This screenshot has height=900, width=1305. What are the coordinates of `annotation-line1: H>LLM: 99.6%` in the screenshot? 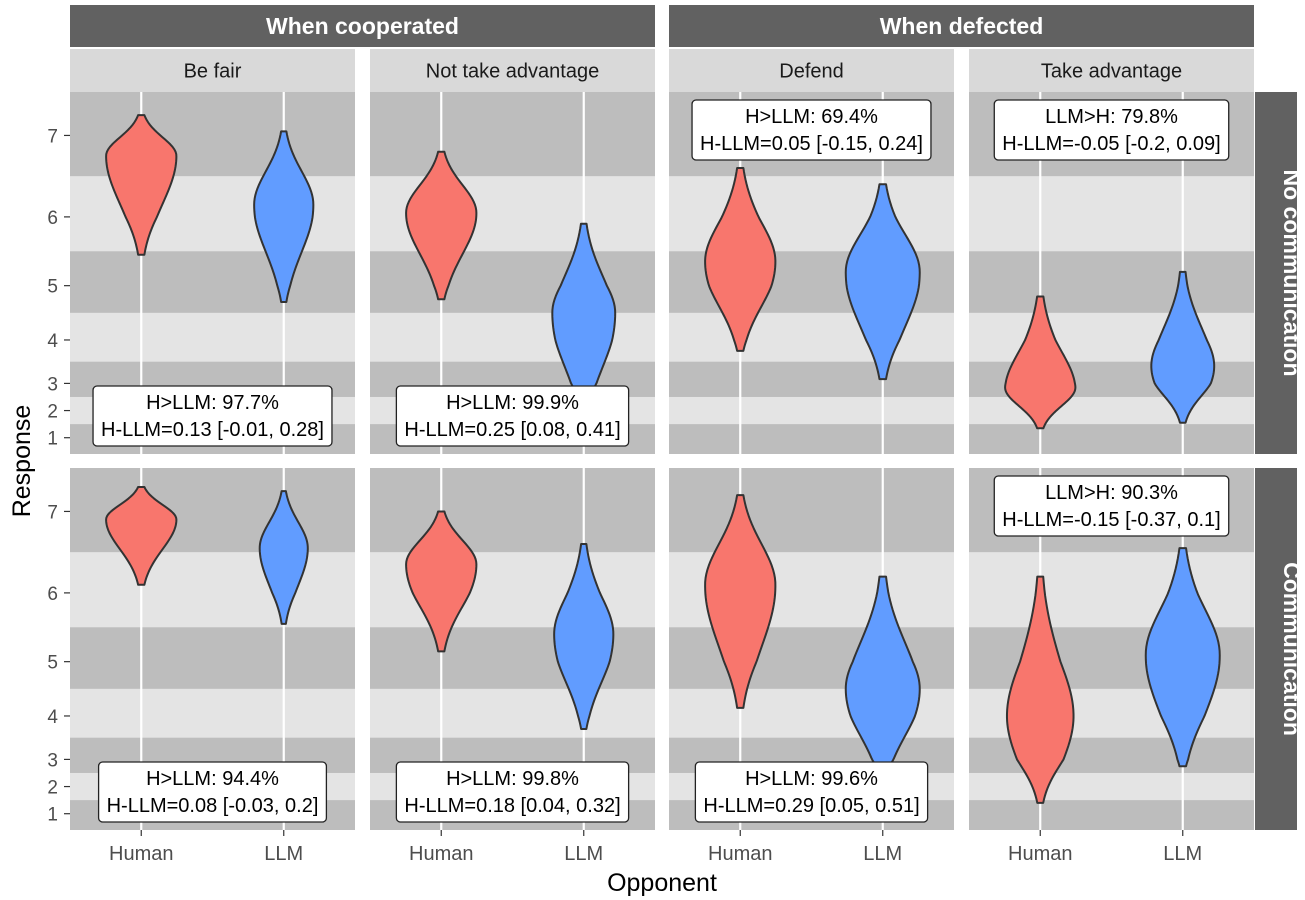 It's located at (811, 779).